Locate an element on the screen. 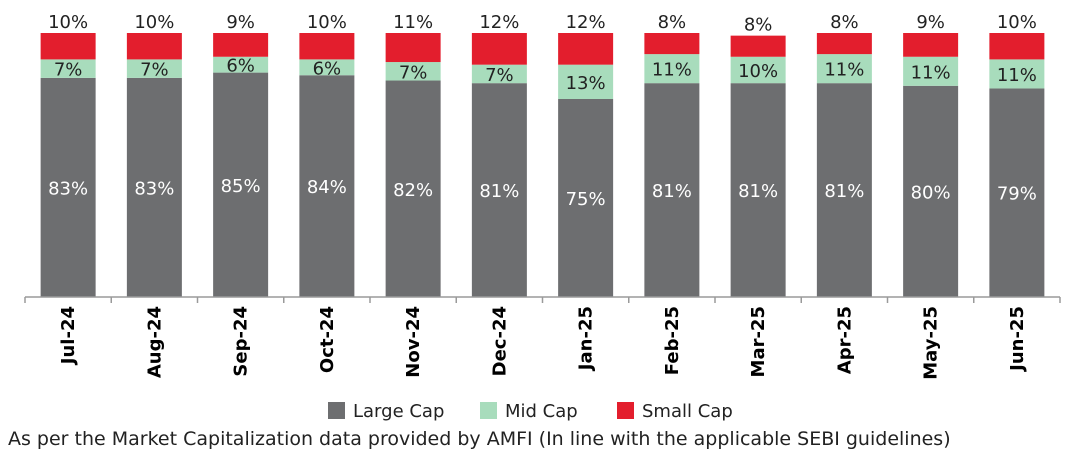 The width and height of the screenshot is (1080, 456). legend: Large Cap Mid Cap Small Cap is located at coordinates (530, 411).